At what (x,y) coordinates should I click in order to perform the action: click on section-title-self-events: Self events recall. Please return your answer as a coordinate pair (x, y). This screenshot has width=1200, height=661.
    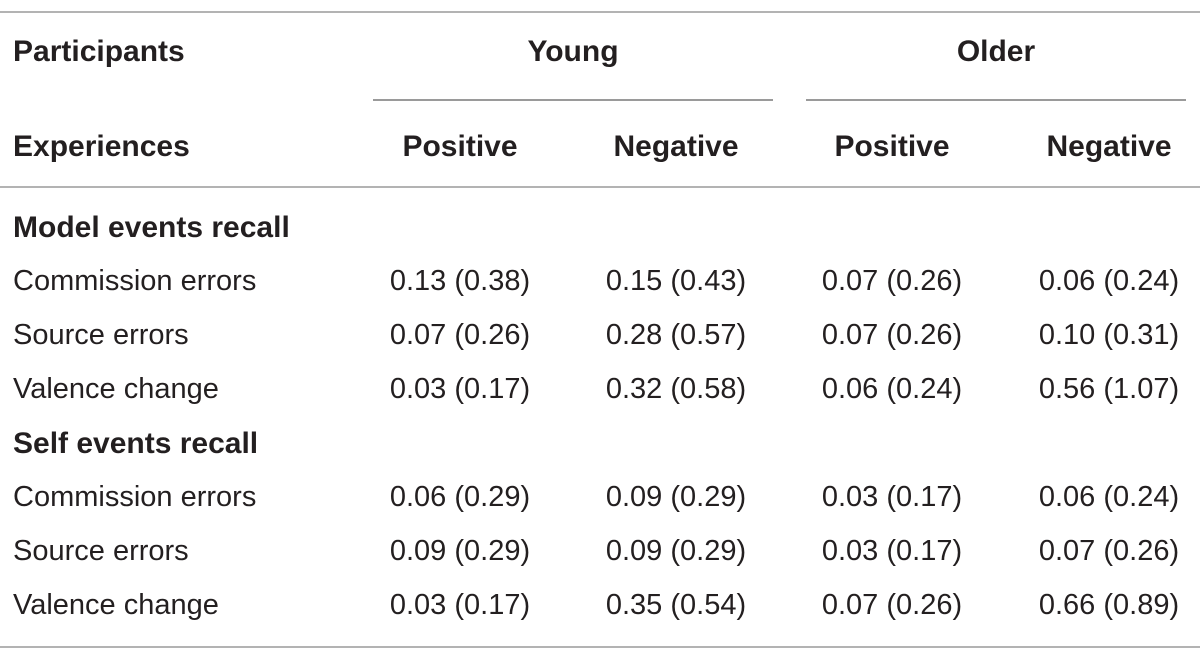
    Looking at the image, I should click on (136, 443).